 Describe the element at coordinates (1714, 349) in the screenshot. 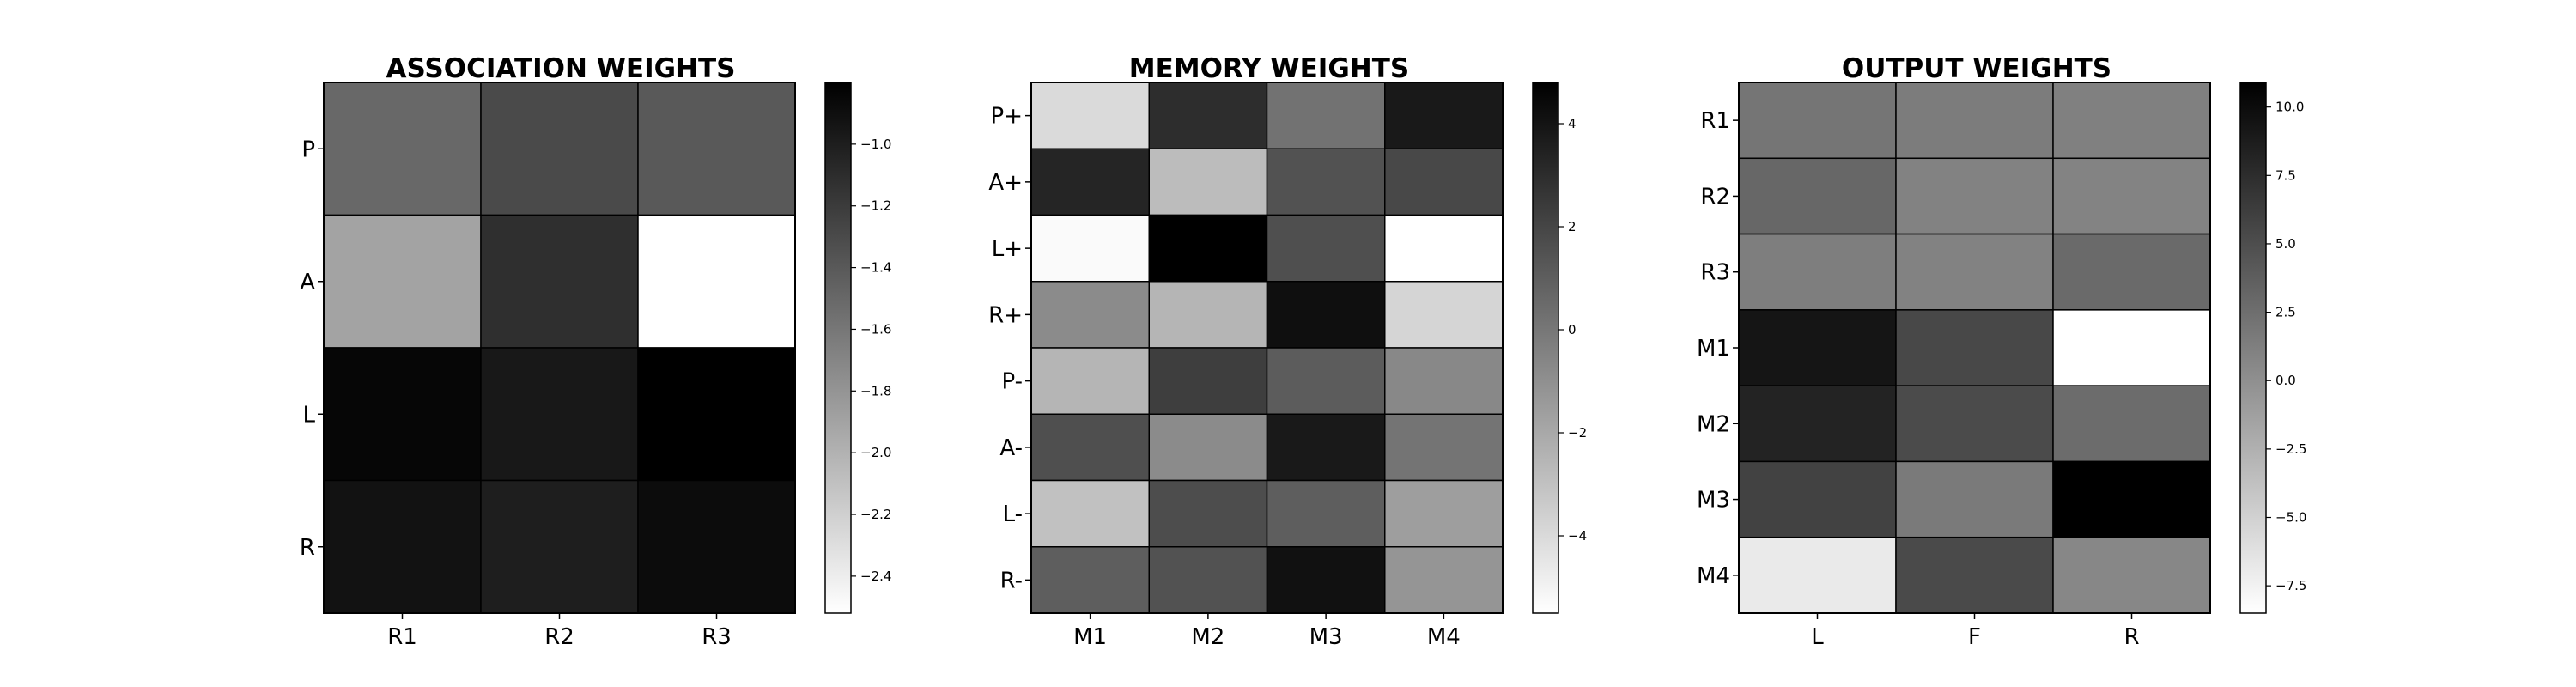

I see `y-tick-label: M1` at that location.